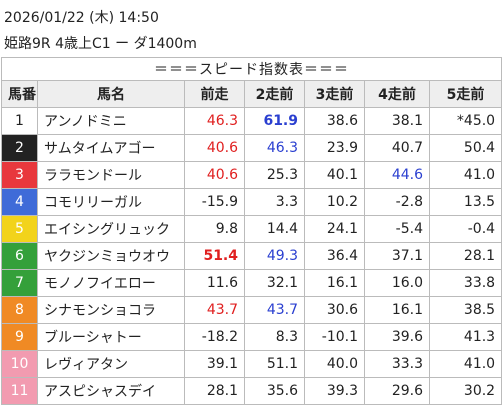 The width and height of the screenshot is (502, 407). What do you see at coordinates (19, 391) in the screenshot?
I see `horse-number: 11` at bounding box center [19, 391].